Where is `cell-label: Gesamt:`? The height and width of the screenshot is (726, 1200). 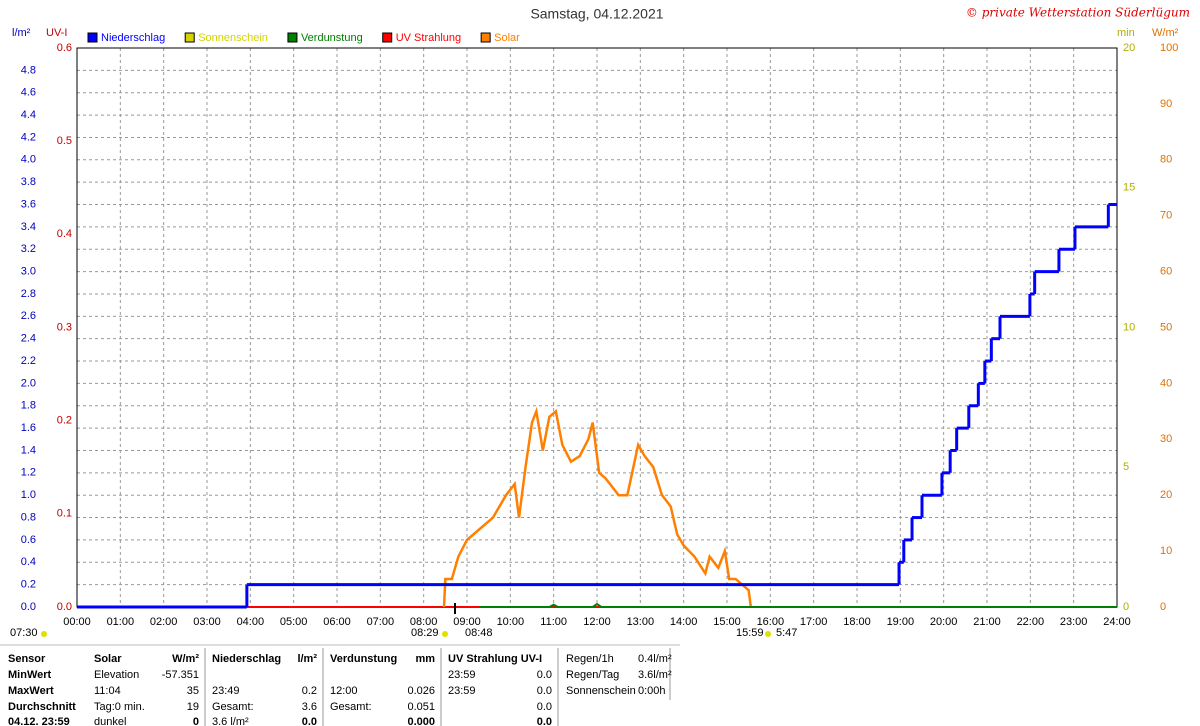
cell-label: Gesamt: is located at coordinates (233, 707).